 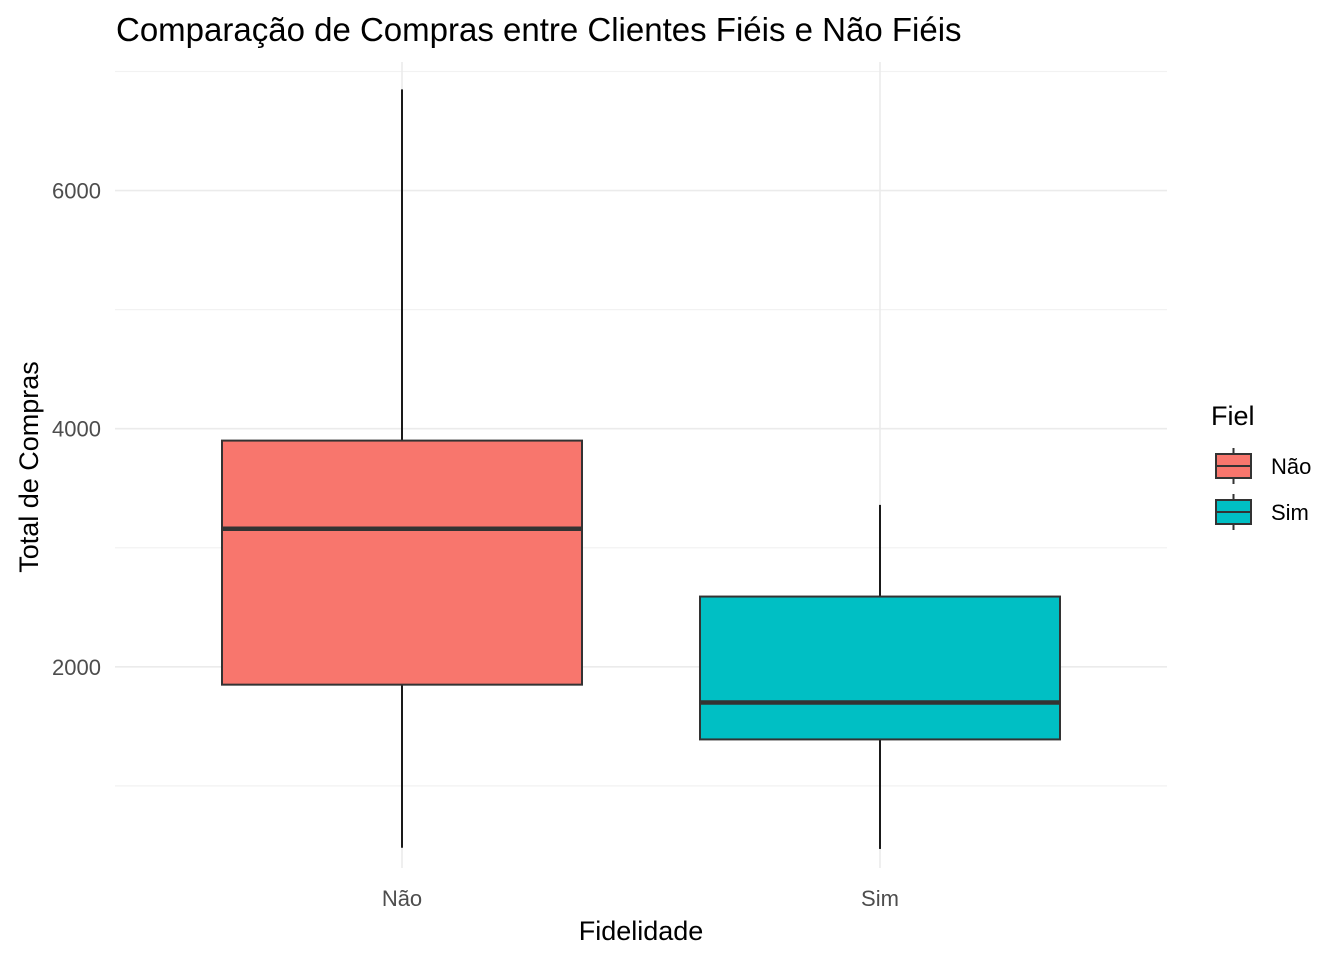 What do you see at coordinates (641, 931) in the screenshot?
I see `x-axis-title: Fidelidade` at bounding box center [641, 931].